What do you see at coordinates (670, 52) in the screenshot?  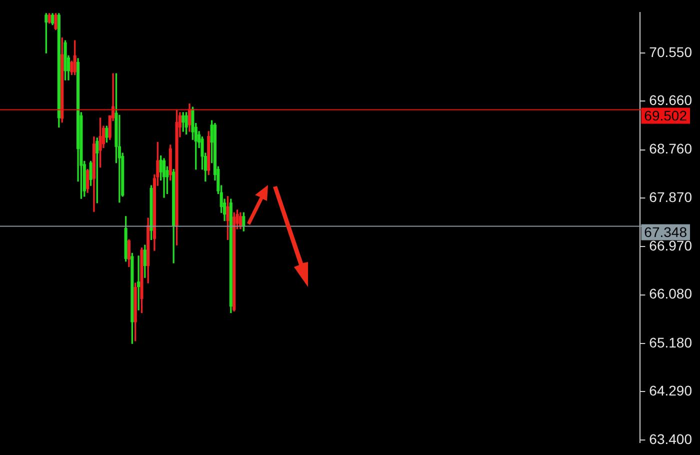 I see `y-tick-label: 70.550` at bounding box center [670, 52].